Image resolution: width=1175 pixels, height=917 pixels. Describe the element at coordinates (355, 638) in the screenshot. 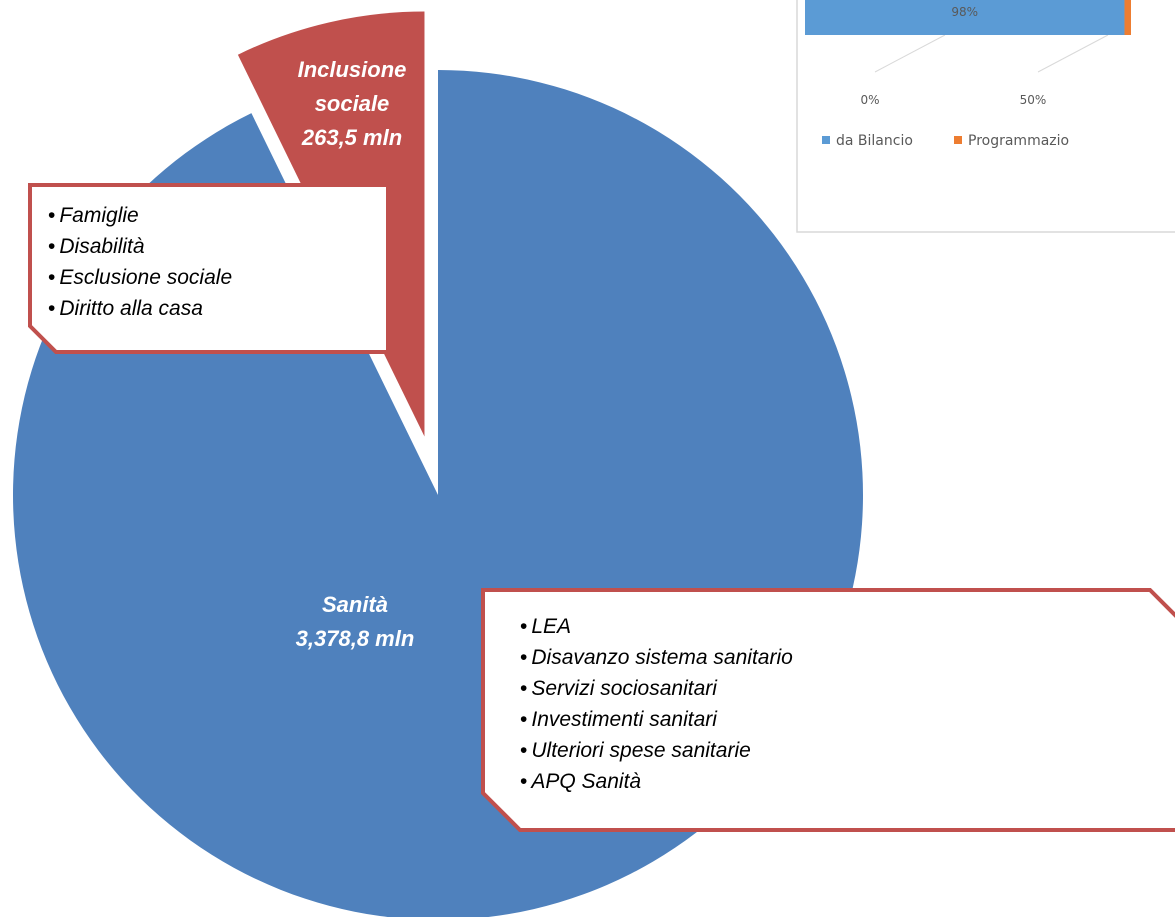

I see `slice-value: 3,378,8 mln` at that location.